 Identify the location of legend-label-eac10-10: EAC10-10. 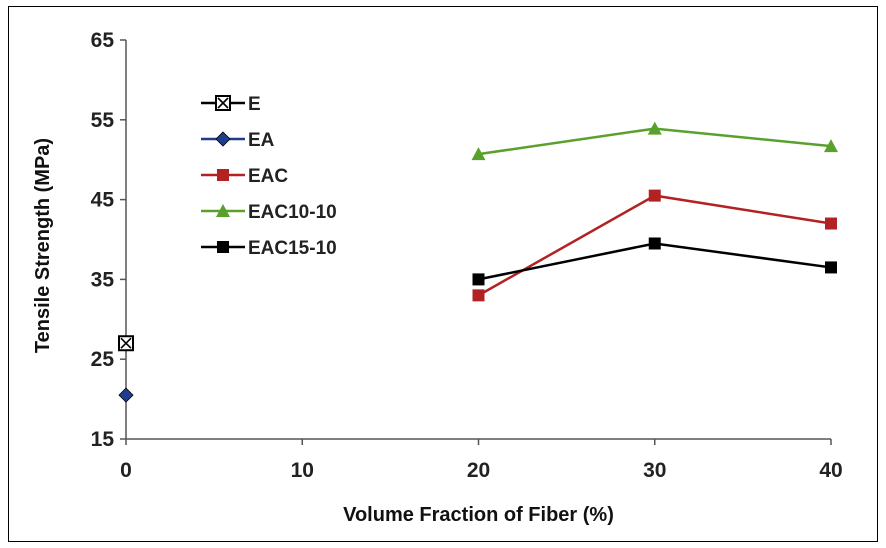
(292, 212).